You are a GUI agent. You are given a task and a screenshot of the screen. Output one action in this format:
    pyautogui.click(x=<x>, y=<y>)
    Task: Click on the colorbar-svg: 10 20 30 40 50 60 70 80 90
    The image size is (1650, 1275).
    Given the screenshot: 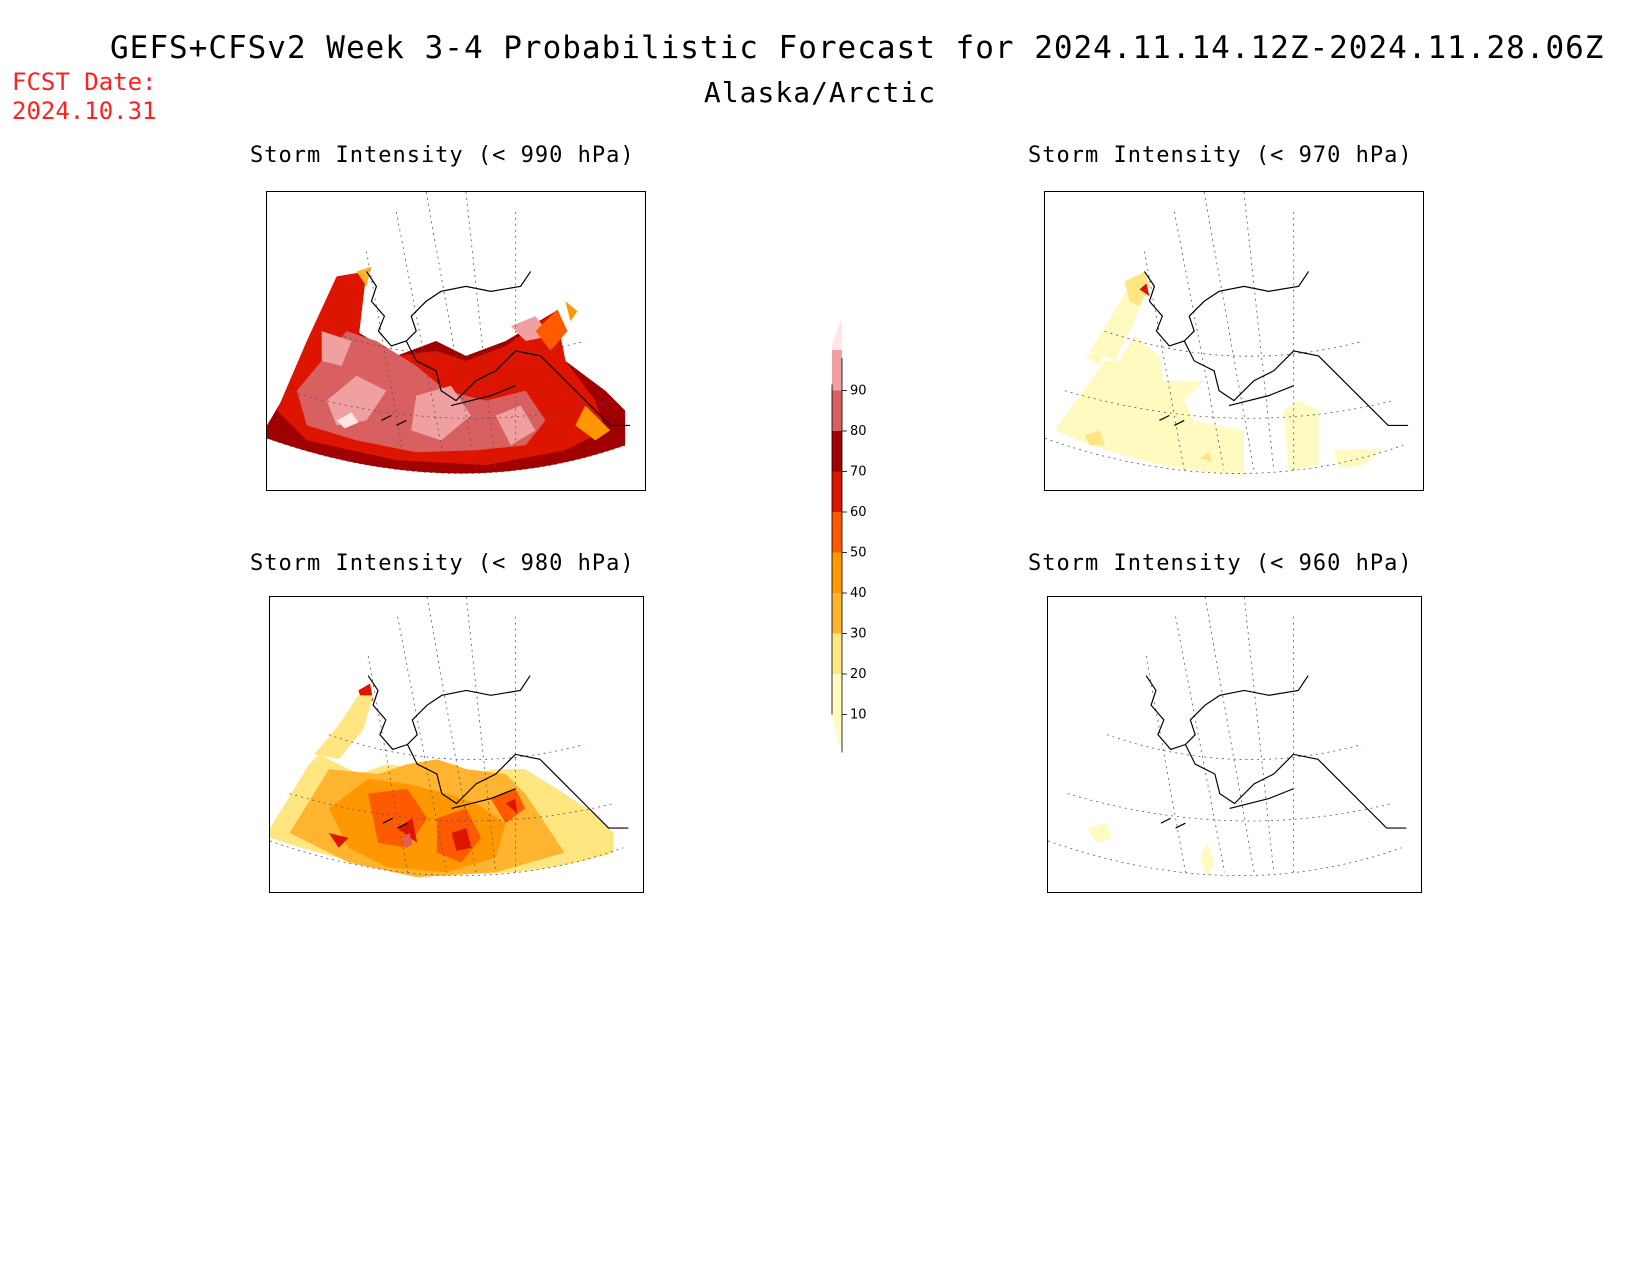 What is the action you would take?
    pyautogui.click(x=849, y=535)
    